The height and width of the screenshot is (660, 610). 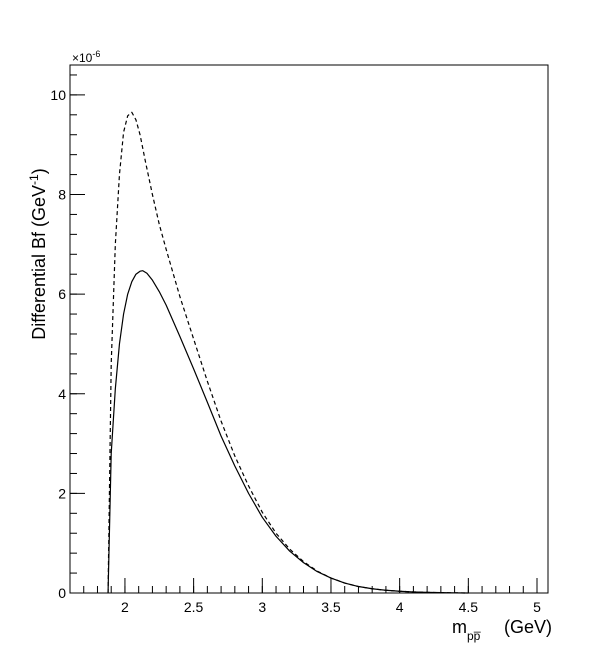 What do you see at coordinates (86, 57) in the screenshot?
I see `y-multiplier-label: ×10⁻⁶` at bounding box center [86, 57].